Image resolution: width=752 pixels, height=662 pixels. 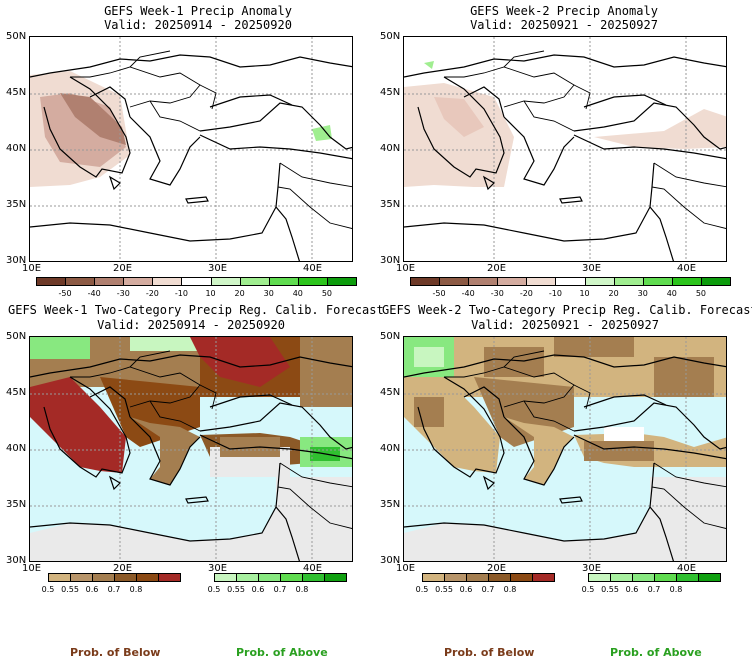 What do you see at coordinates (585, 439) in the screenshot?
I see `borders` at bounding box center [585, 439].